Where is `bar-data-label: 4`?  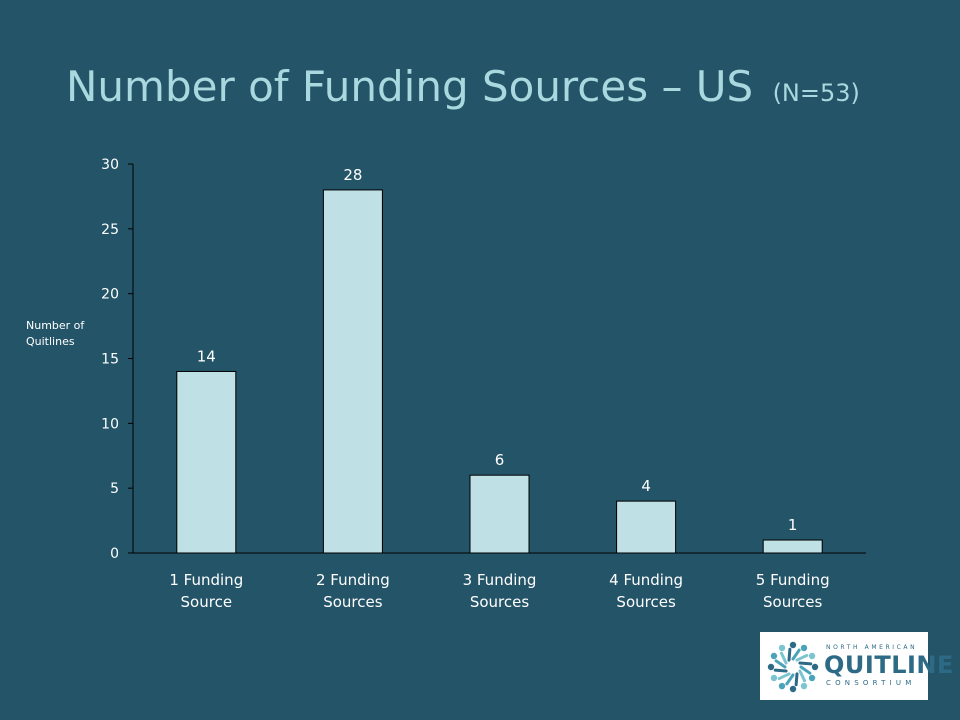 bar-data-label: 4 is located at coordinates (646, 486).